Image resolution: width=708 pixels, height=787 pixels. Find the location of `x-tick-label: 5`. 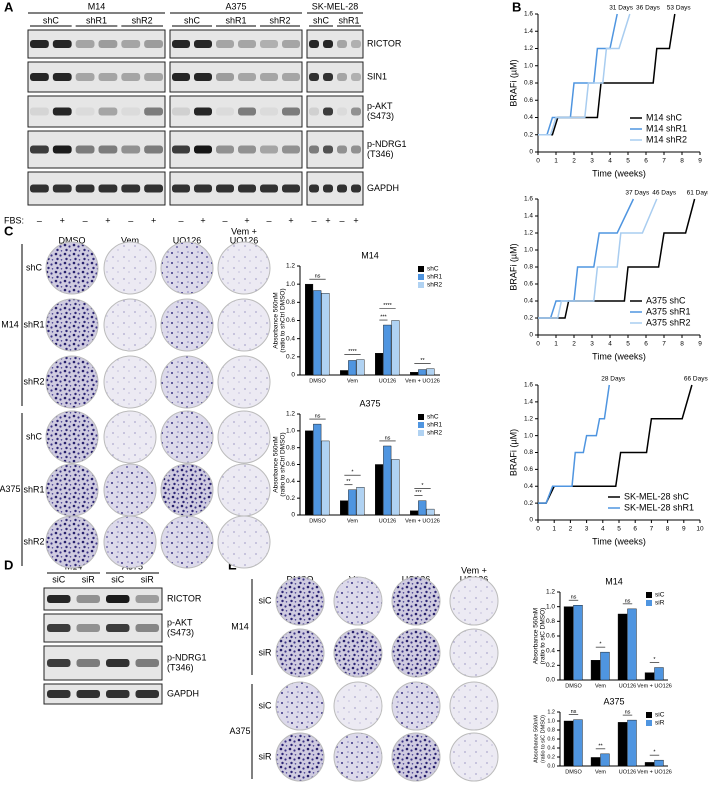

x-tick-label: 5 is located at coordinates (628, 161).